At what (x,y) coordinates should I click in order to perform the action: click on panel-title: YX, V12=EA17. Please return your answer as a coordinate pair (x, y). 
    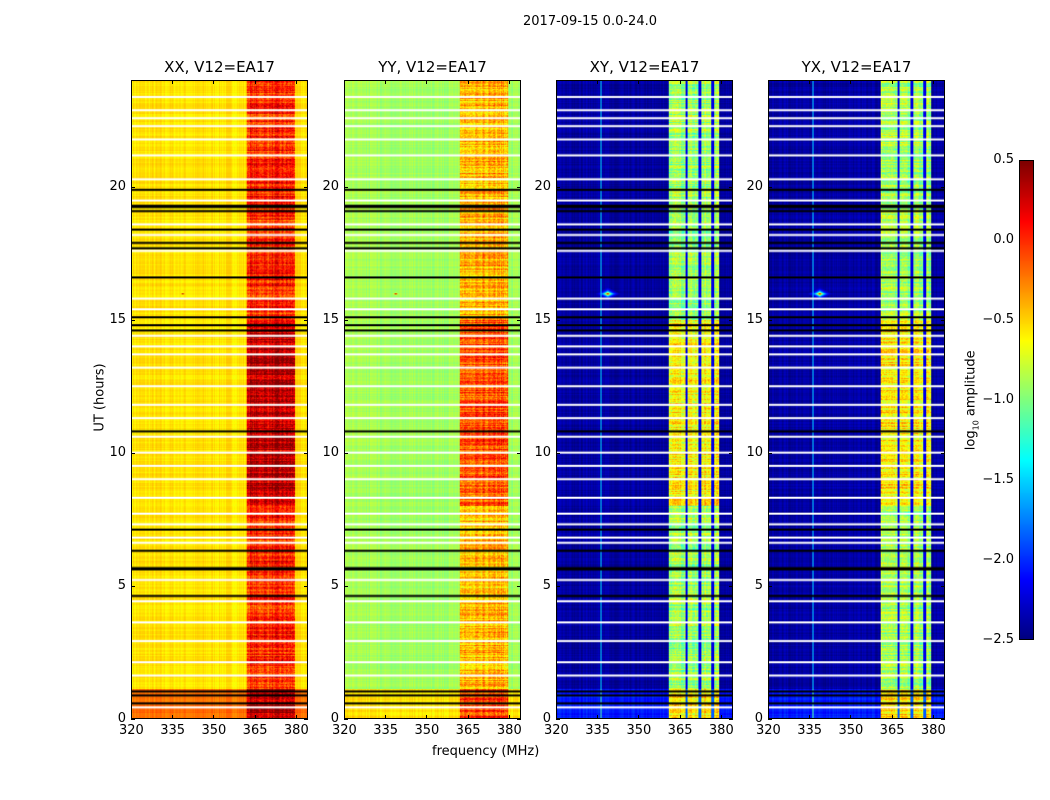
    Looking at the image, I should click on (856, 67).